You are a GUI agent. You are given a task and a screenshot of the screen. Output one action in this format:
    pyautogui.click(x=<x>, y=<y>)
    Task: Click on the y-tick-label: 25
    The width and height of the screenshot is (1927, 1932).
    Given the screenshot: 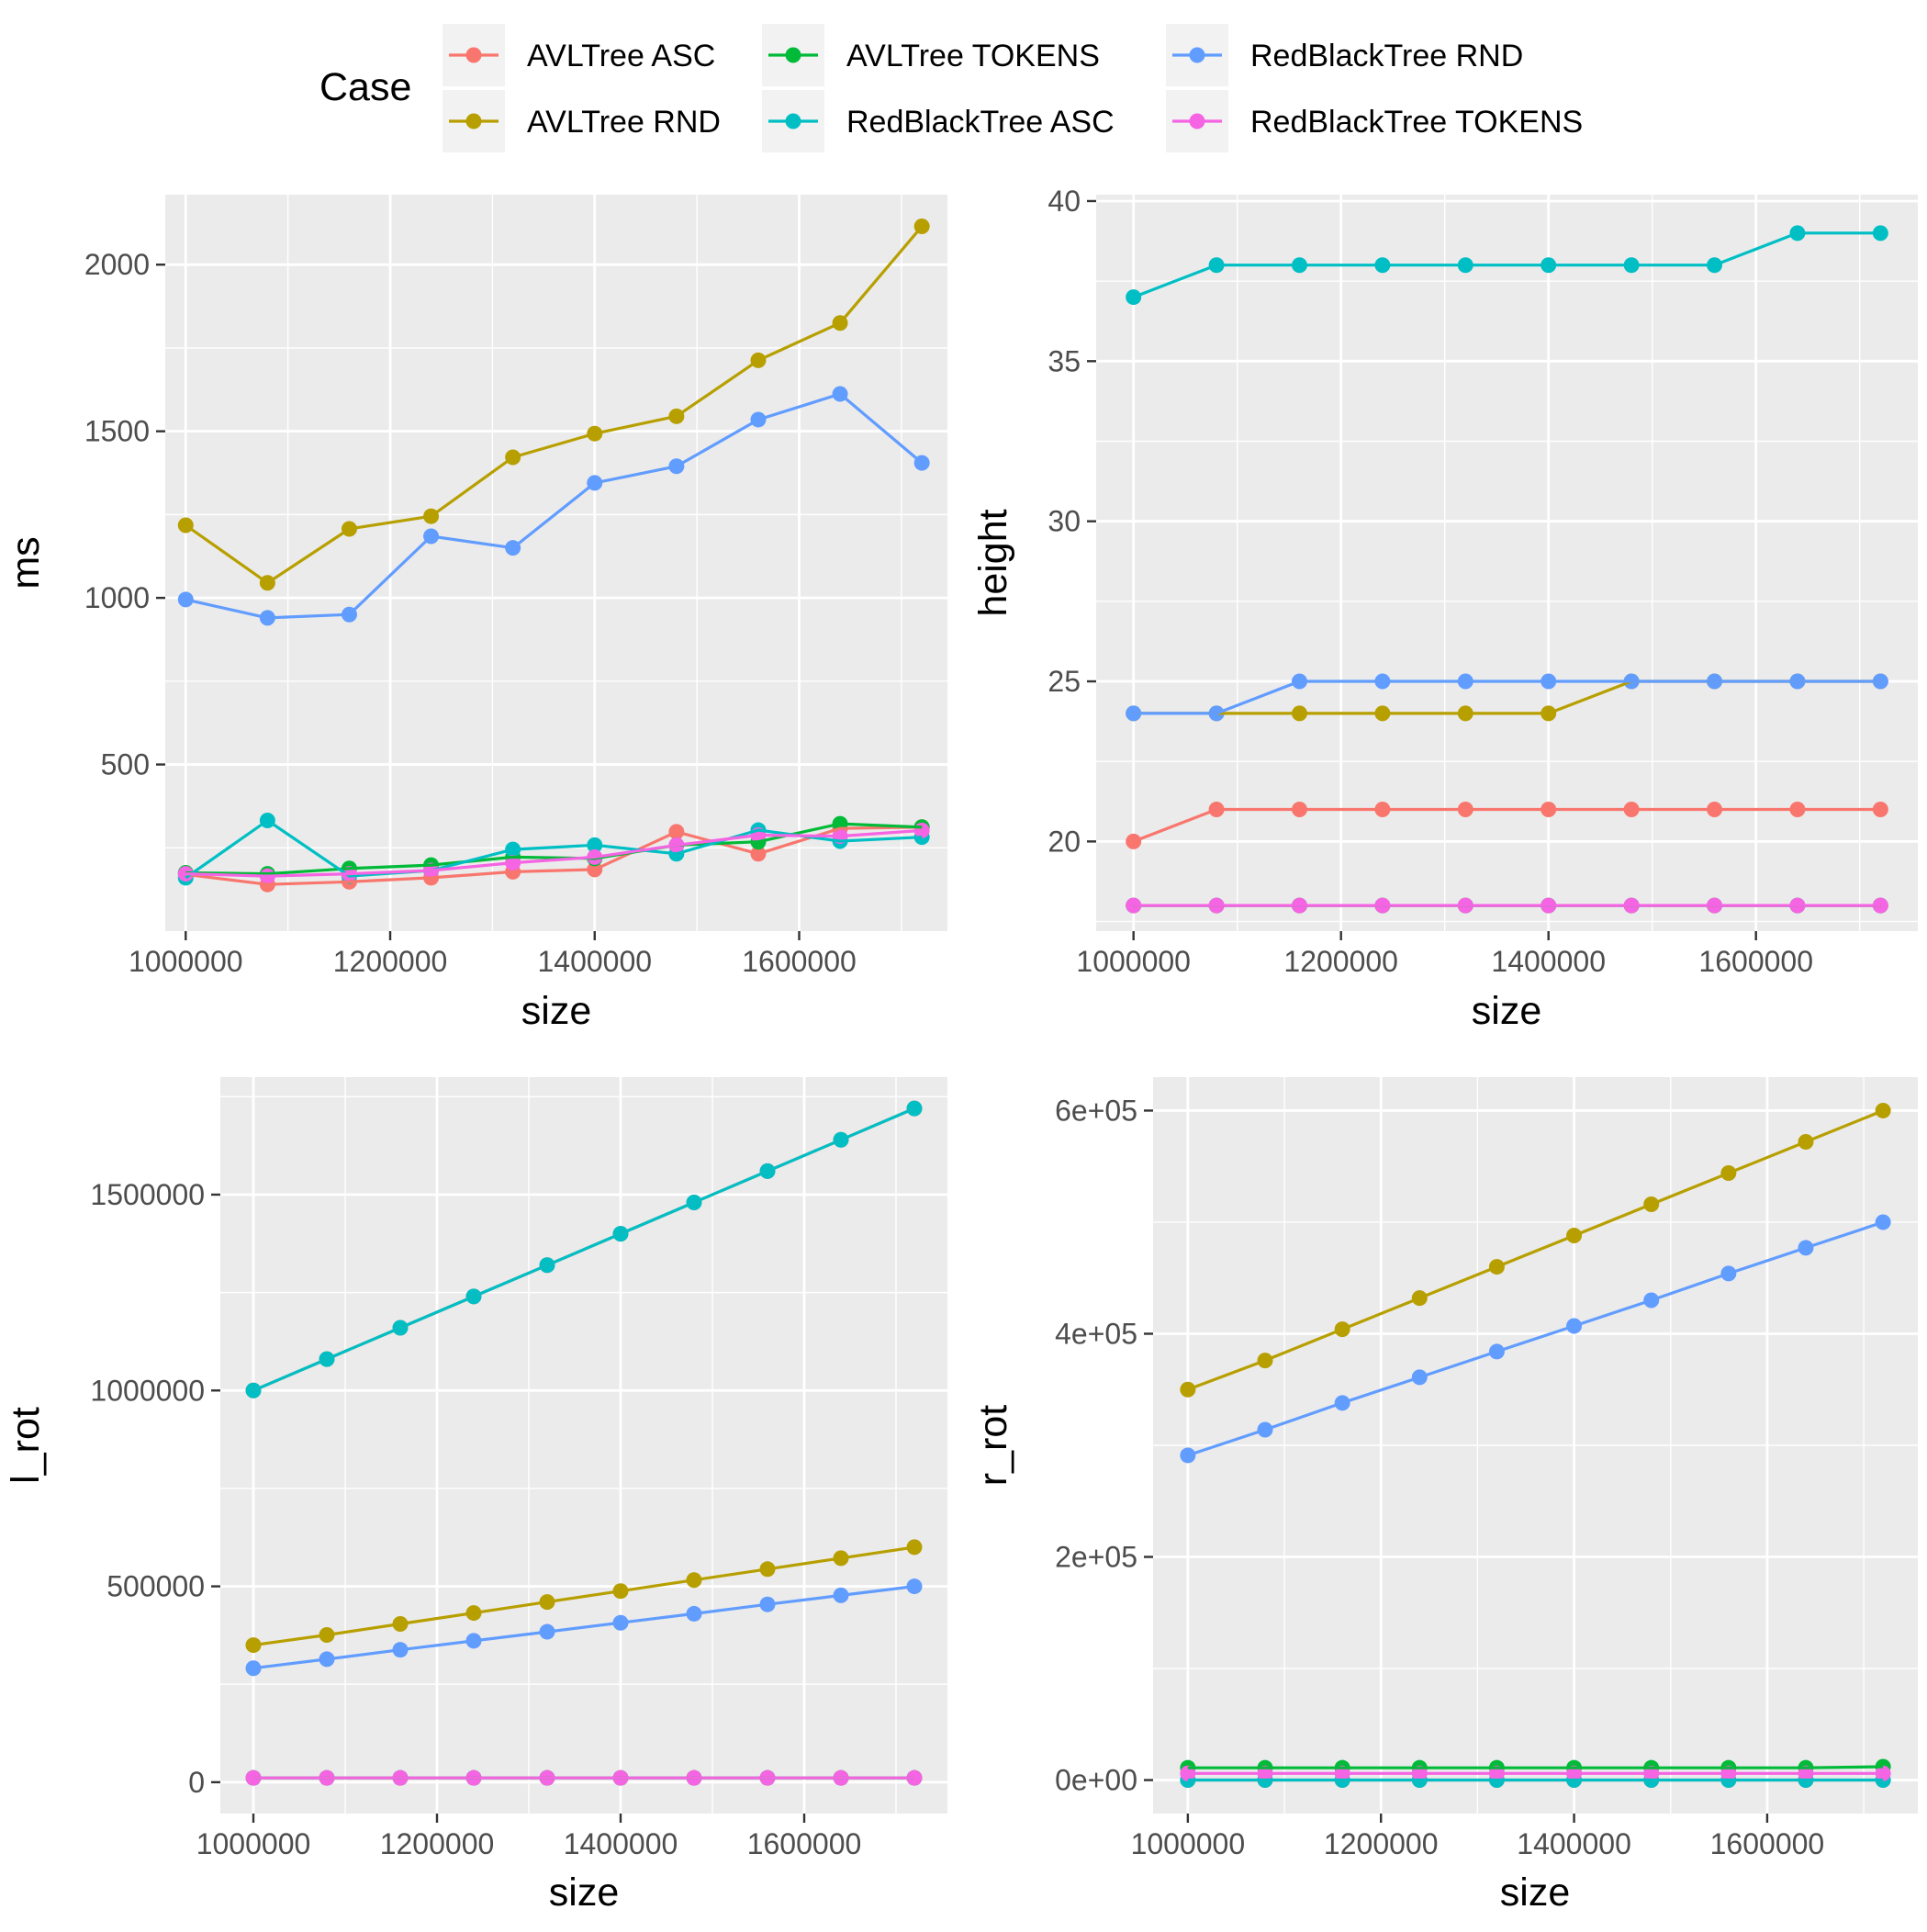 What is the action you would take?
    pyautogui.click(x=1064, y=681)
    